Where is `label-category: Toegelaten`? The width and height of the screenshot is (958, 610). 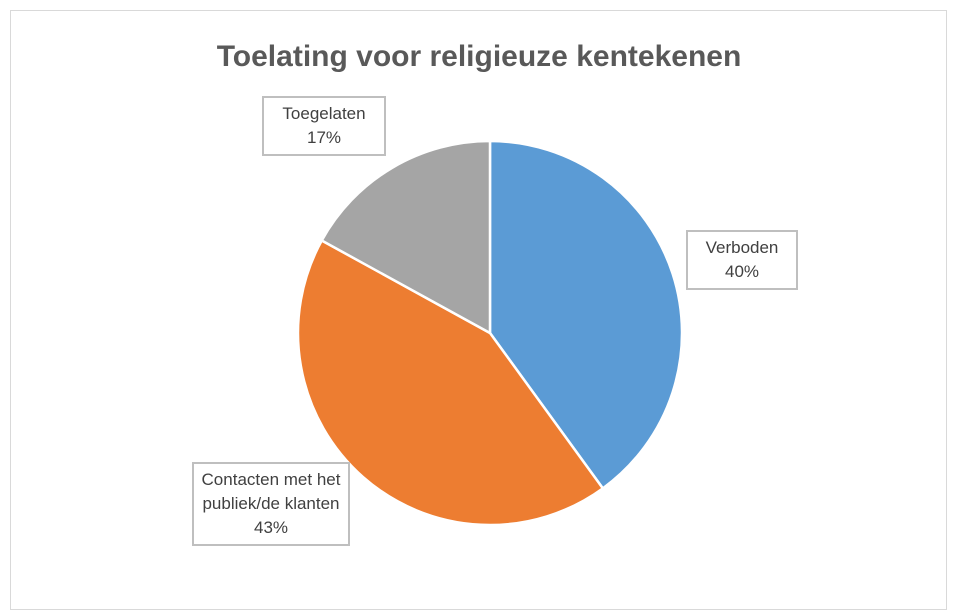
label-category: Toegelaten is located at coordinates (324, 113).